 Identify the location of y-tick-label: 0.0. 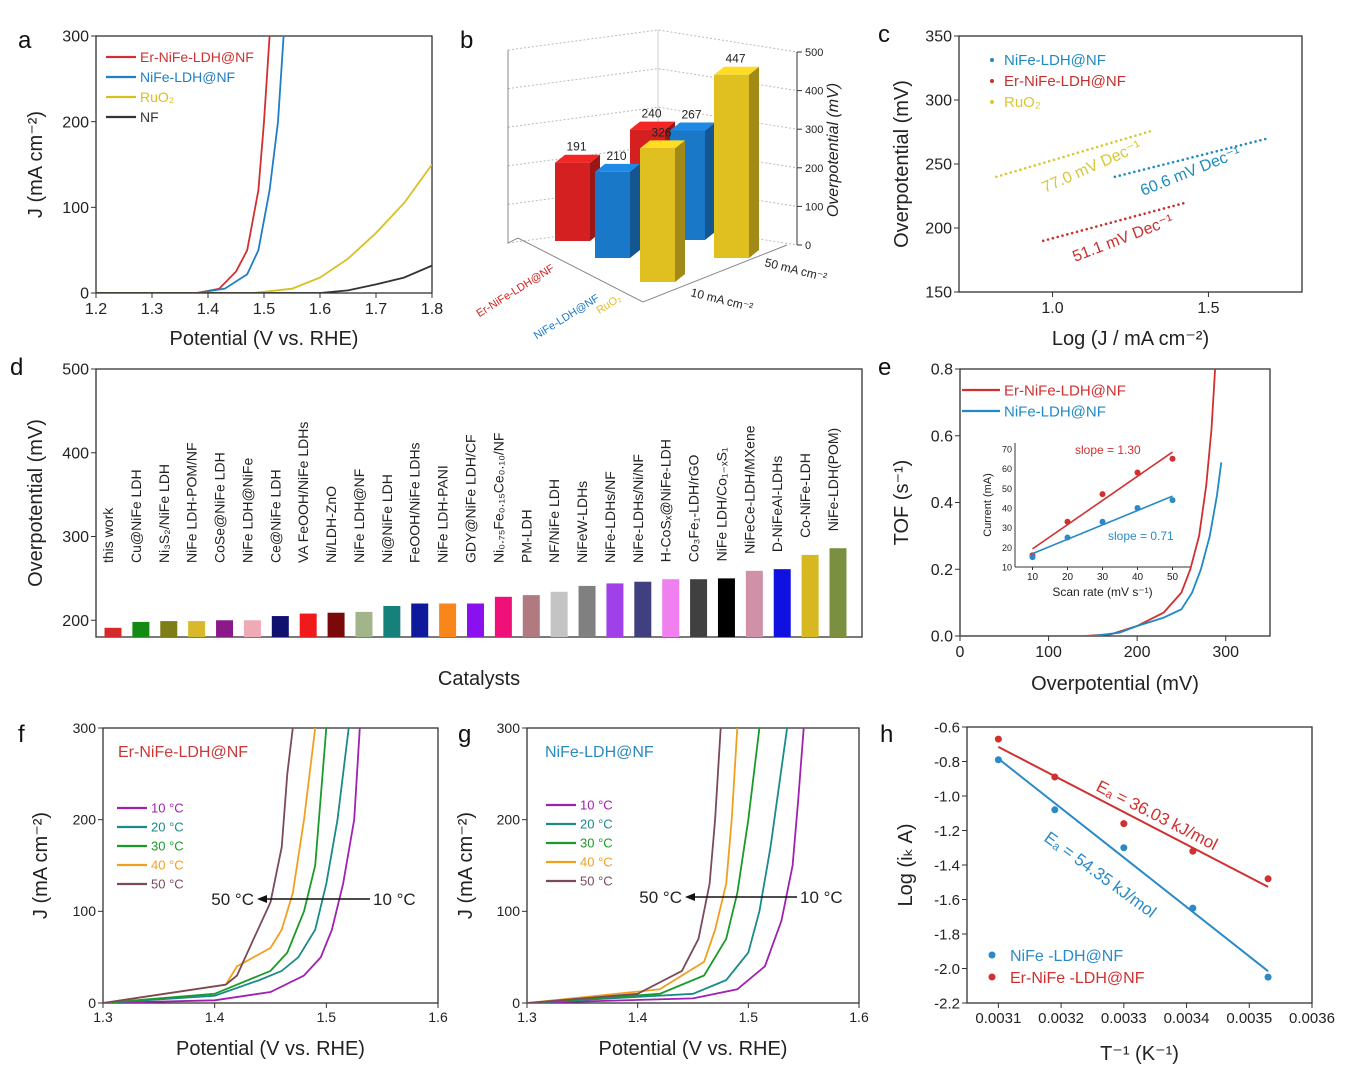
(942, 637).